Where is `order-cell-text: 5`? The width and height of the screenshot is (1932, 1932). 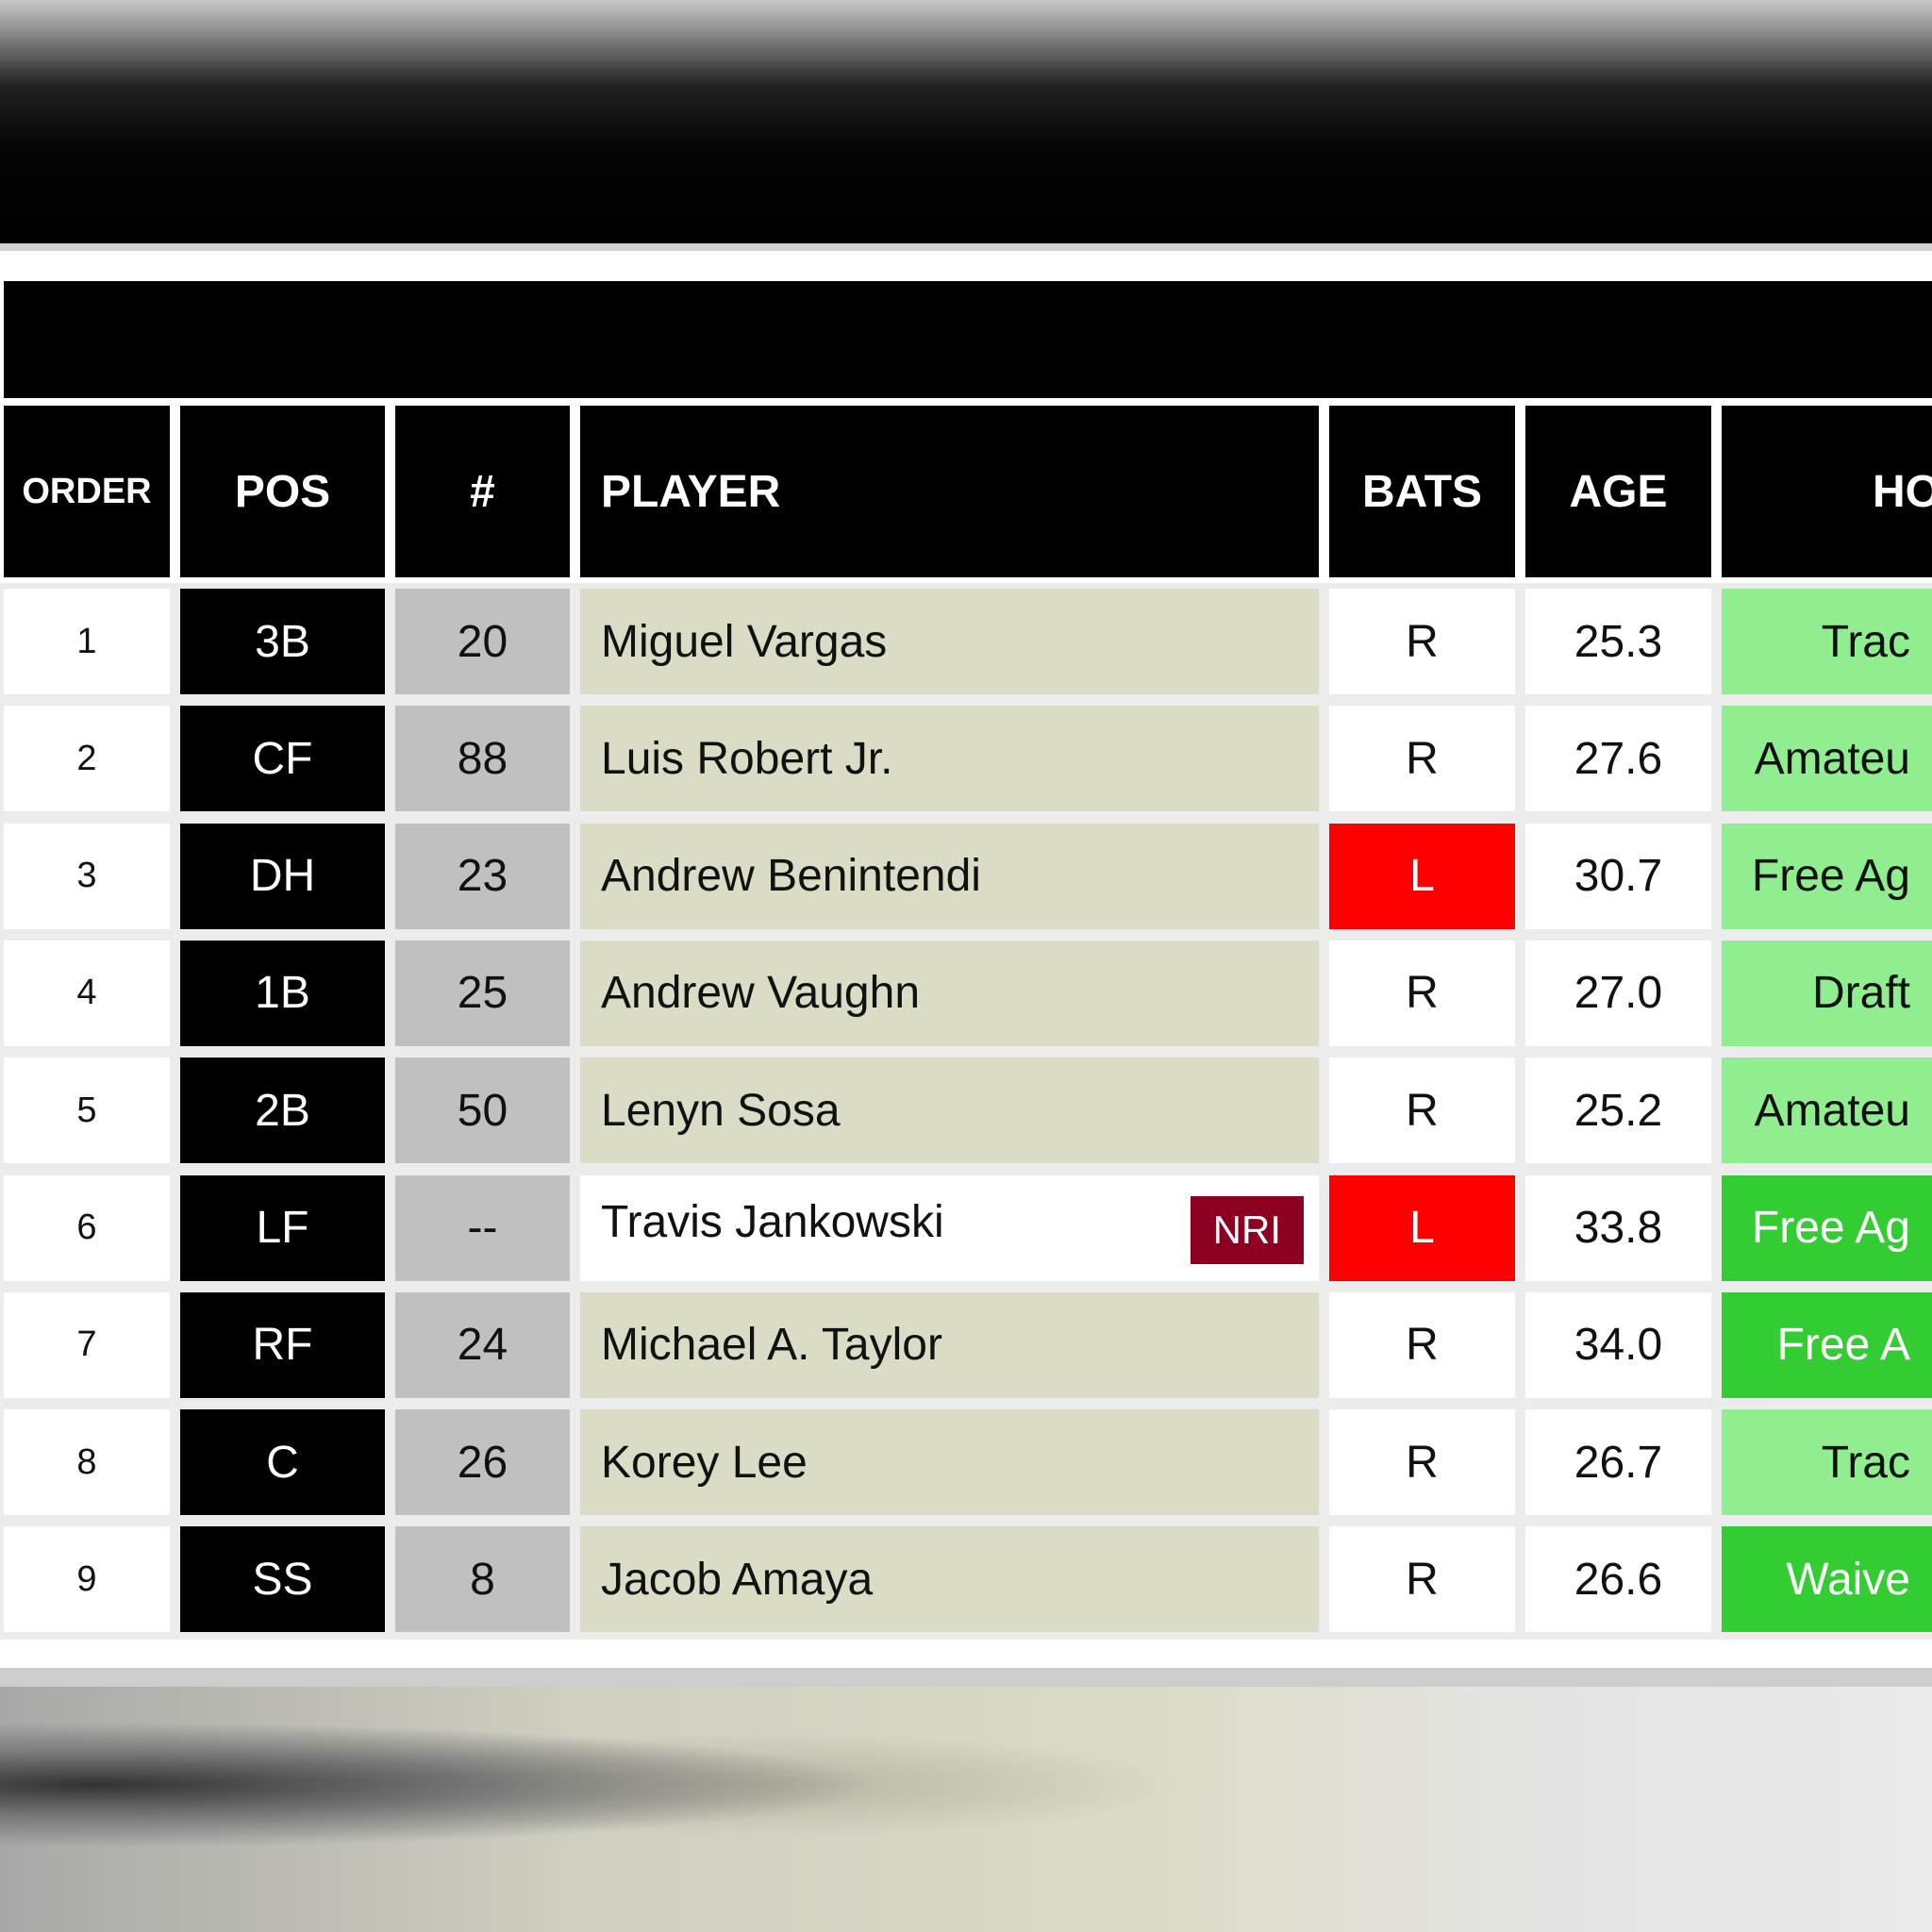
order-cell-text: 5 is located at coordinates (86, 1110).